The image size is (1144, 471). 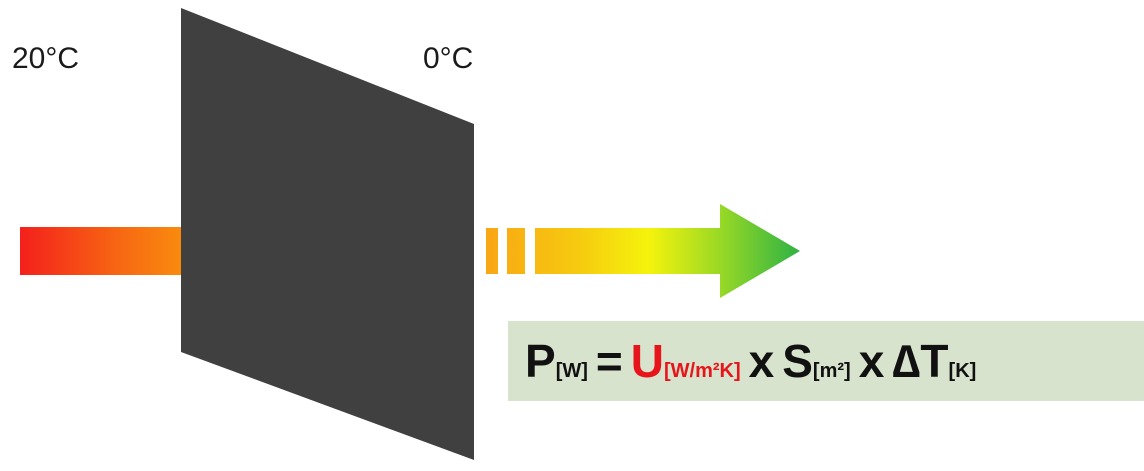 I want to click on heat-arrow-outgoing, so click(x=667, y=251).